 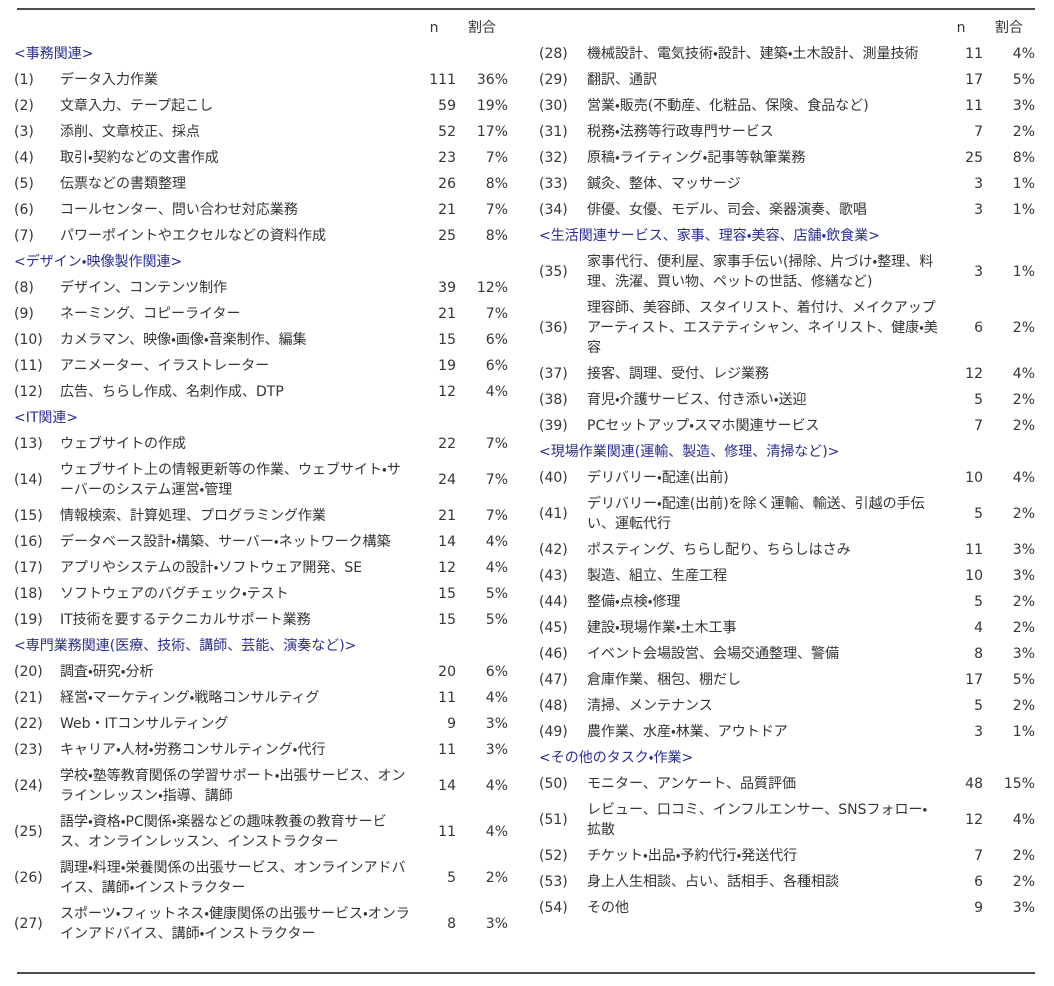 What do you see at coordinates (172, 392) in the screenshot?
I see `item-label: 広告、ちらし作成、名刺作成、DTP` at bounding box center [172, 392].